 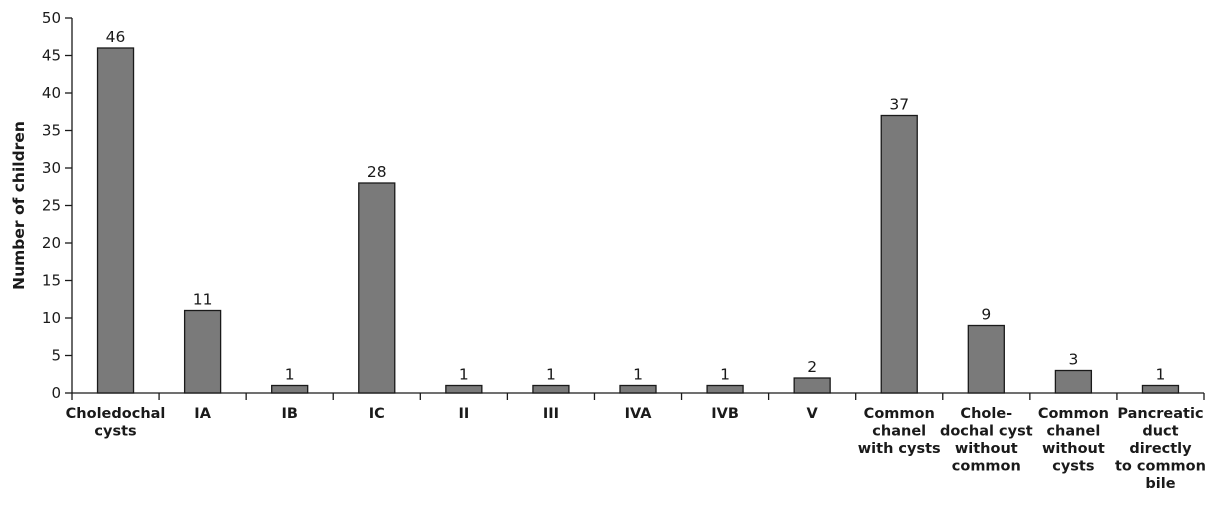 I want to click on x-tick-label-line: to common, so click(x=1160, y=467).